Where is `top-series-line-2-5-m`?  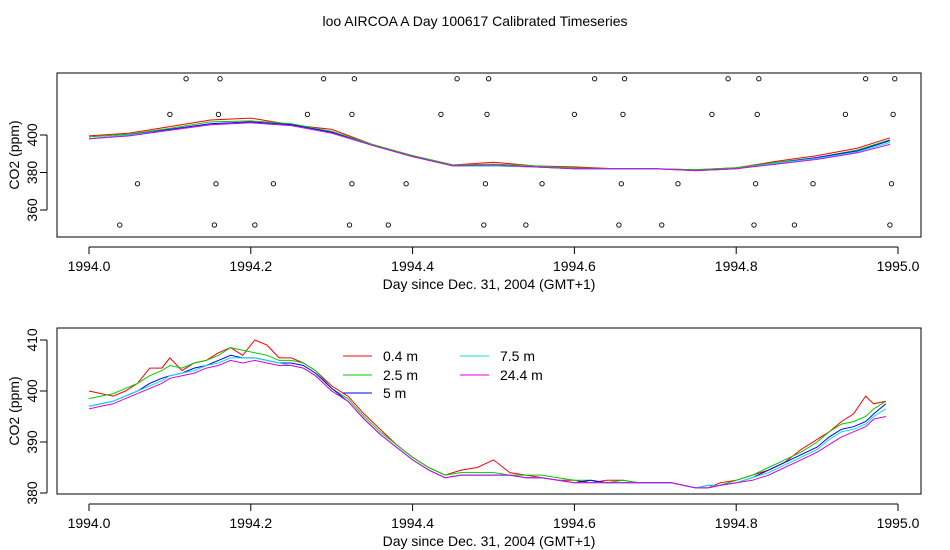 top-series-line-2-5-m is located at coordinates (489, 145).